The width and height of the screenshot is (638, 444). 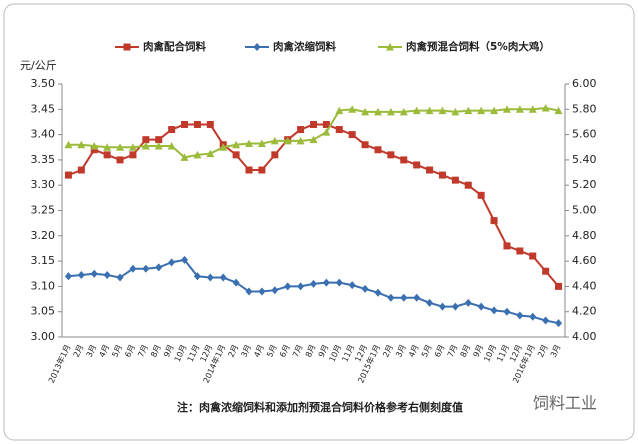 What do you see at coordinates (174, 46) in the screenshot?
I see `legend-label: 肉禽配合饲料` at bounding box center [174, 46].